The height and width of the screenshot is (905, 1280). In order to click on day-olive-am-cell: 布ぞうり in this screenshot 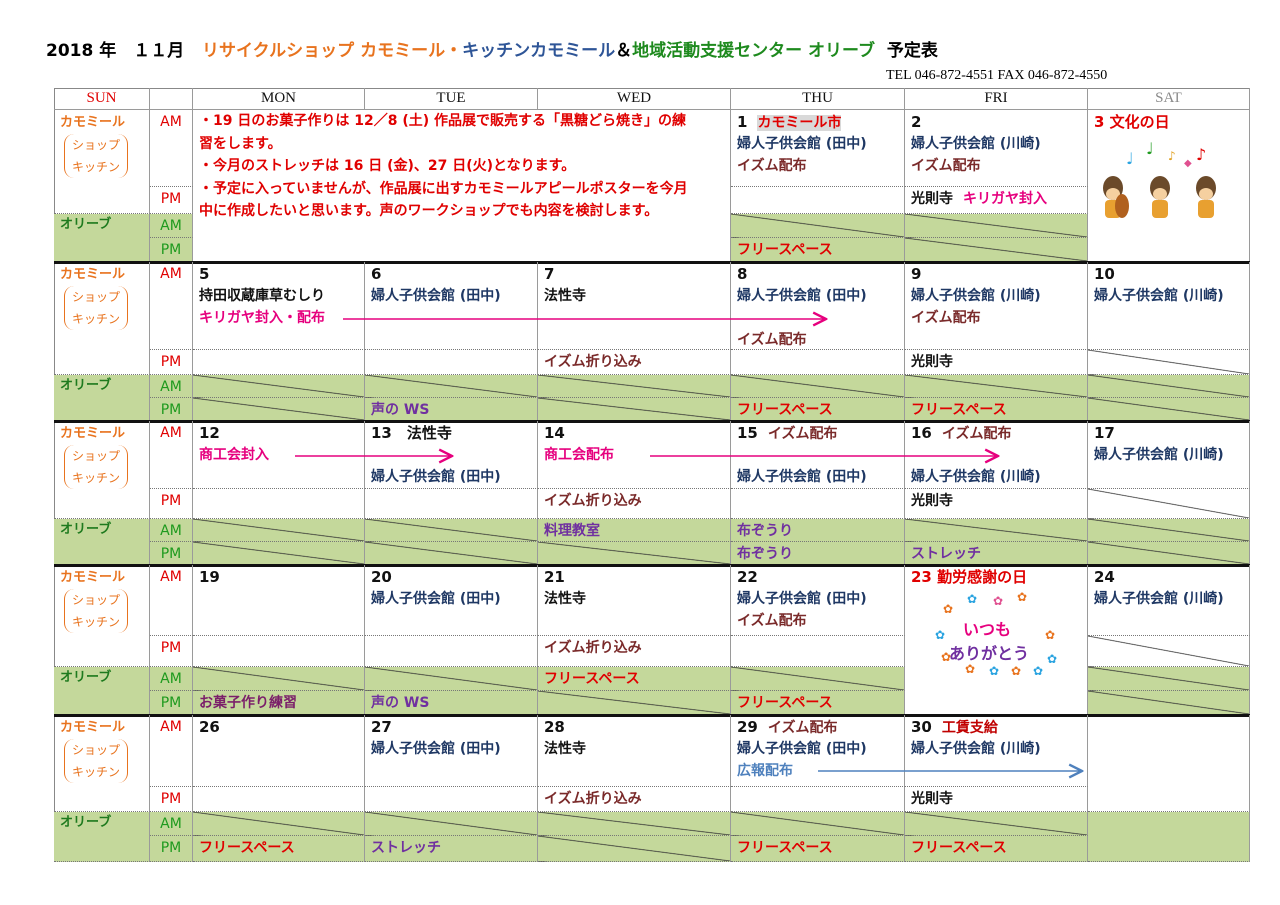, I will do `click(818, 530)`.